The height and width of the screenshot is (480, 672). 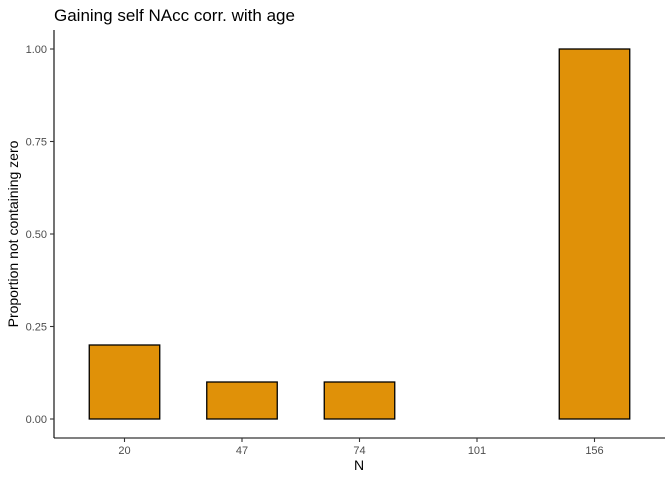 I want to click on x-tick-label-101: 101, so click(x=477, y=451).